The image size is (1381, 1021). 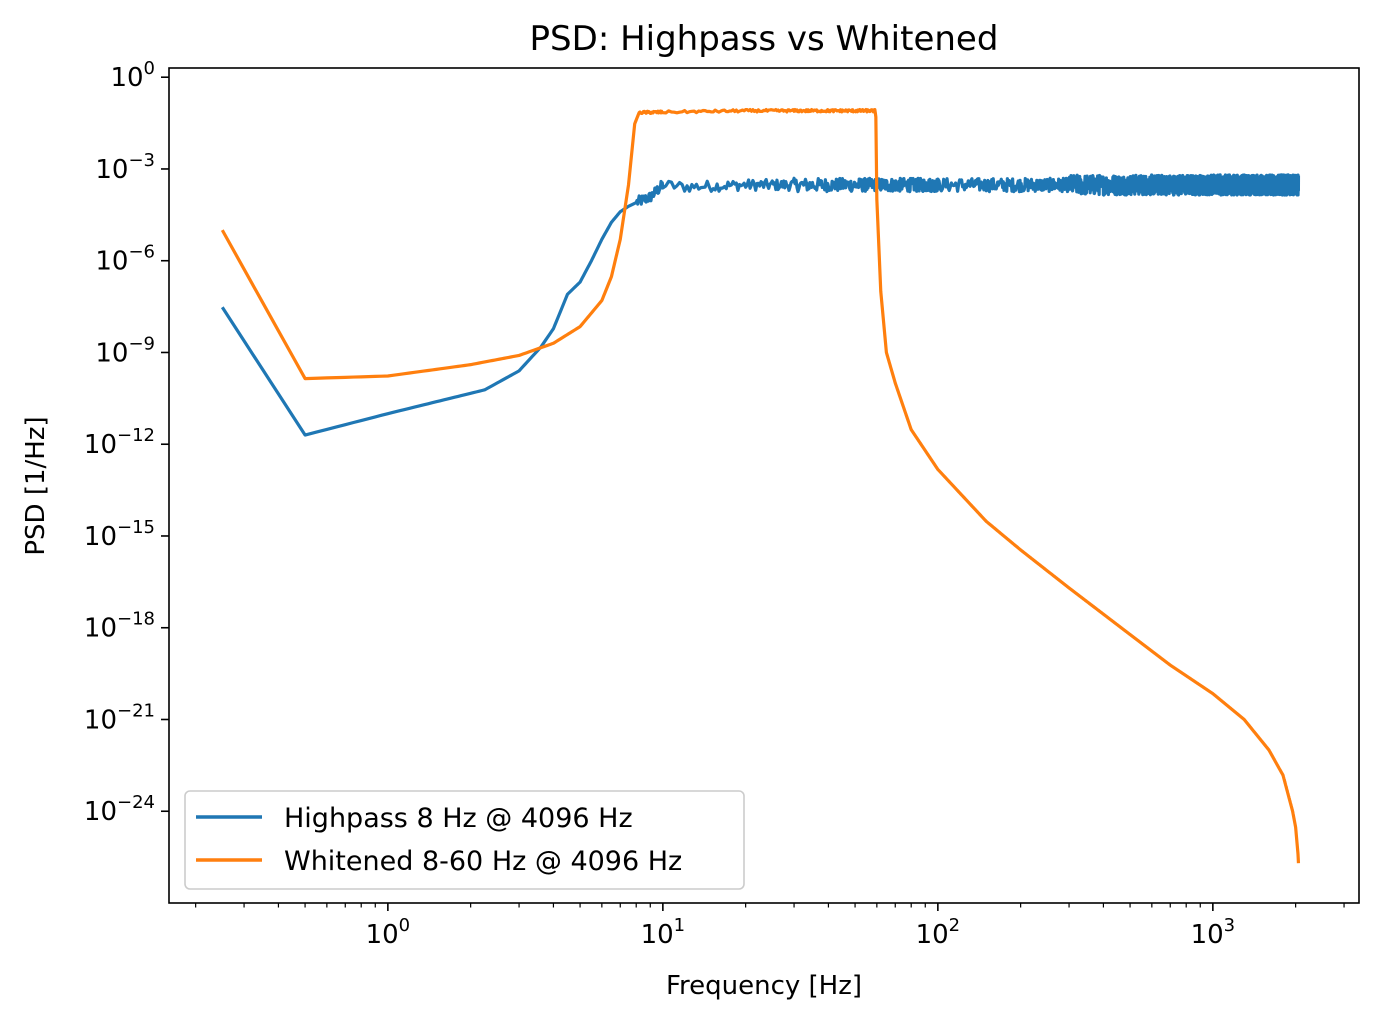 I want to click on legend-label-whitened: Whitened 8-60 Hz @ 4096 Hz, so click(x=483, y=861).